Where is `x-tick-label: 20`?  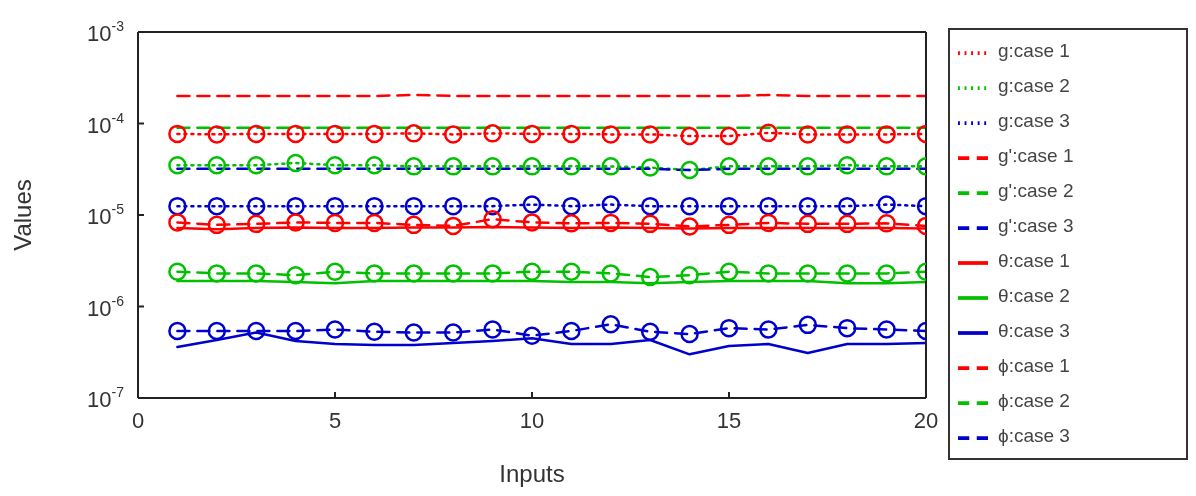 x-tick-label: 20 is located at coordinates (926, 420).